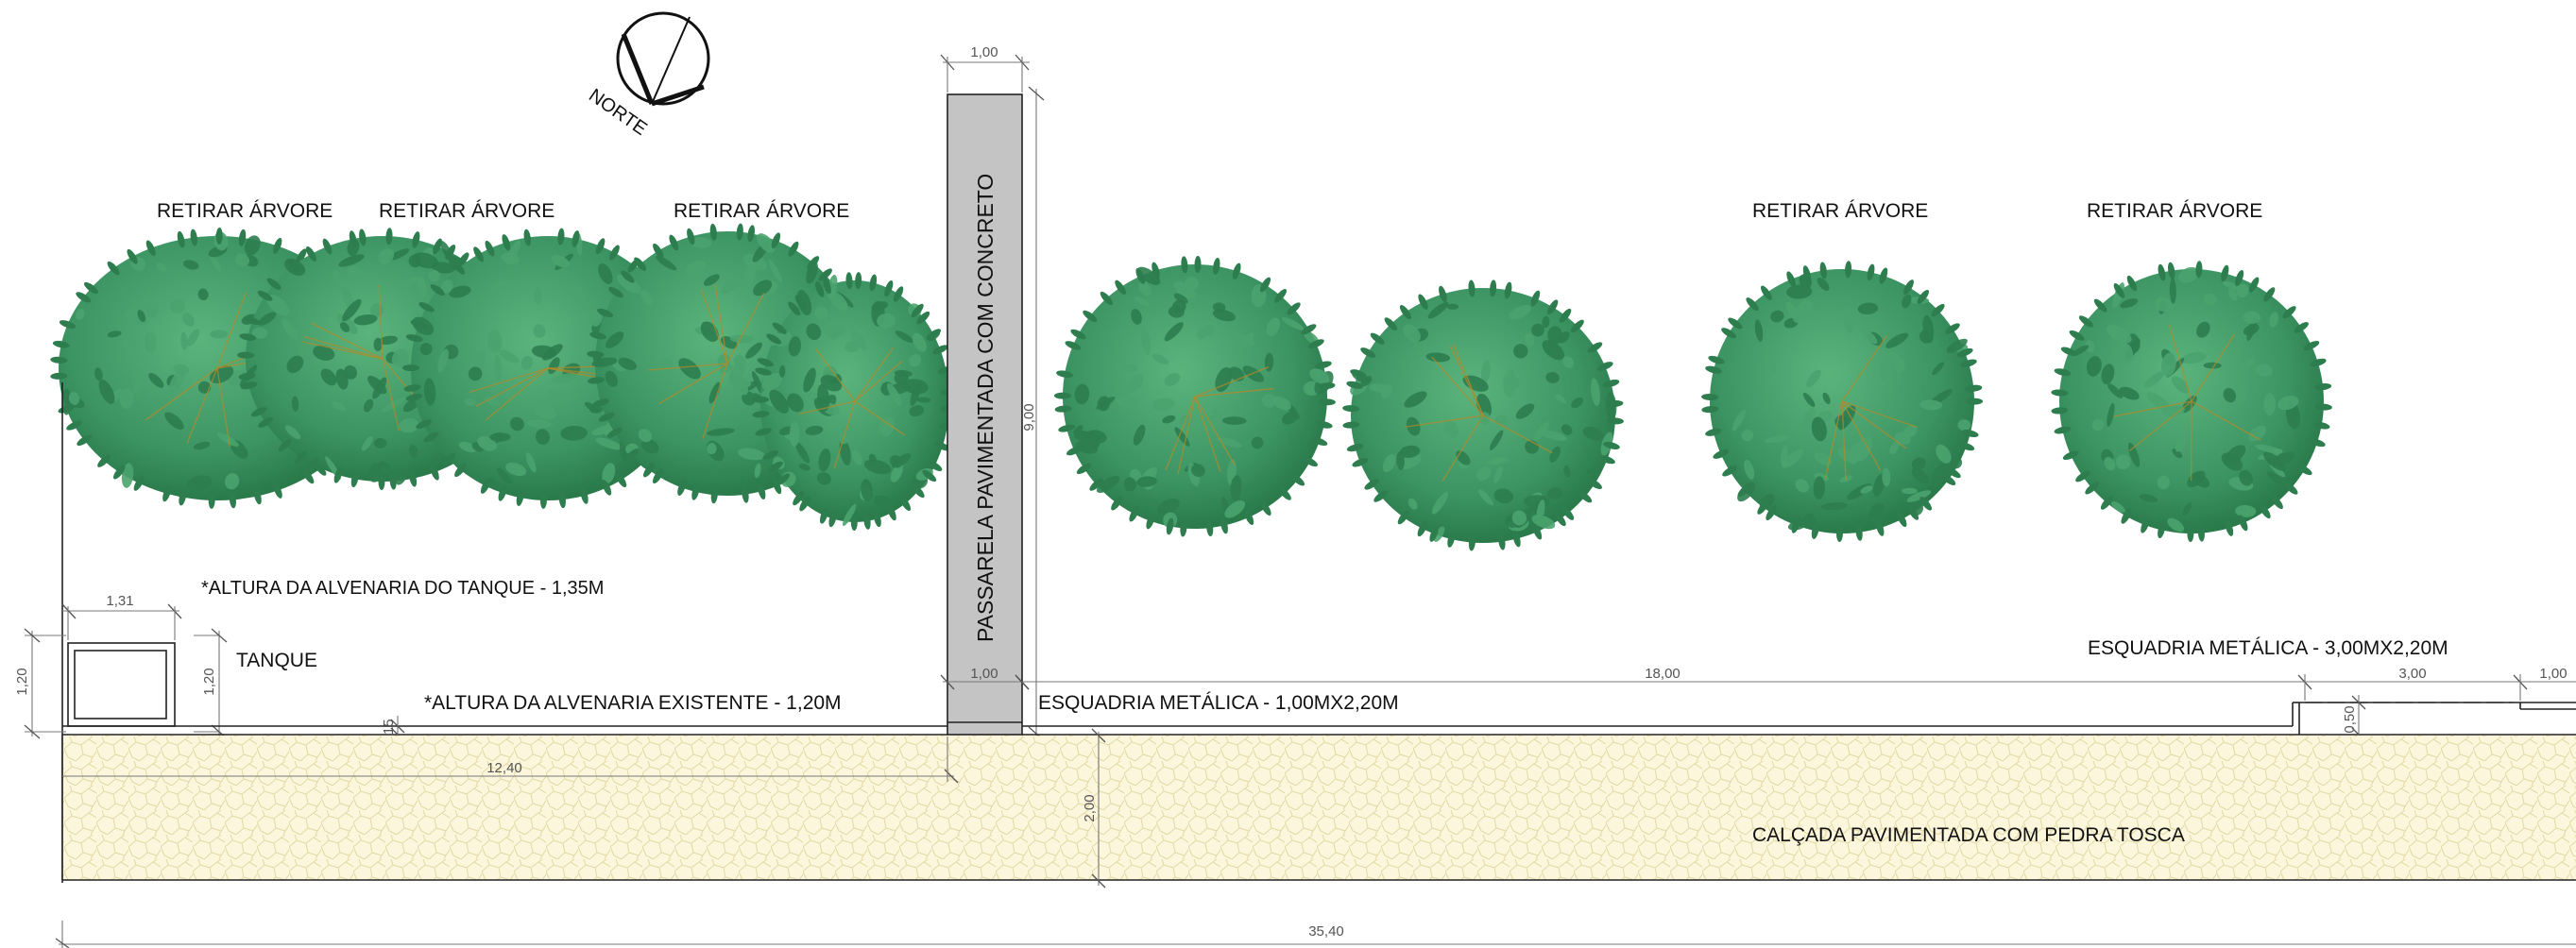 The height and width of the screenshot is (948, 2576). I want to click on sidewalk-label: CALÇADA PAVIMENTADA COM PEDRA TOSCA, so click(1969, 835).